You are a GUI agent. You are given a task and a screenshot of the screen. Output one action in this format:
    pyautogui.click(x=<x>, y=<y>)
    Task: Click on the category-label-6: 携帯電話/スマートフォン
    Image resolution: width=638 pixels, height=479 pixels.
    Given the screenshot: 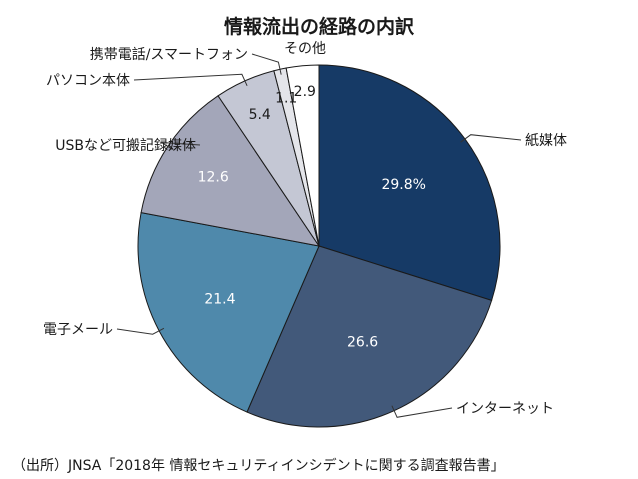 What is the action you would take?
    pyautogui.click(x=169, y=54)
    